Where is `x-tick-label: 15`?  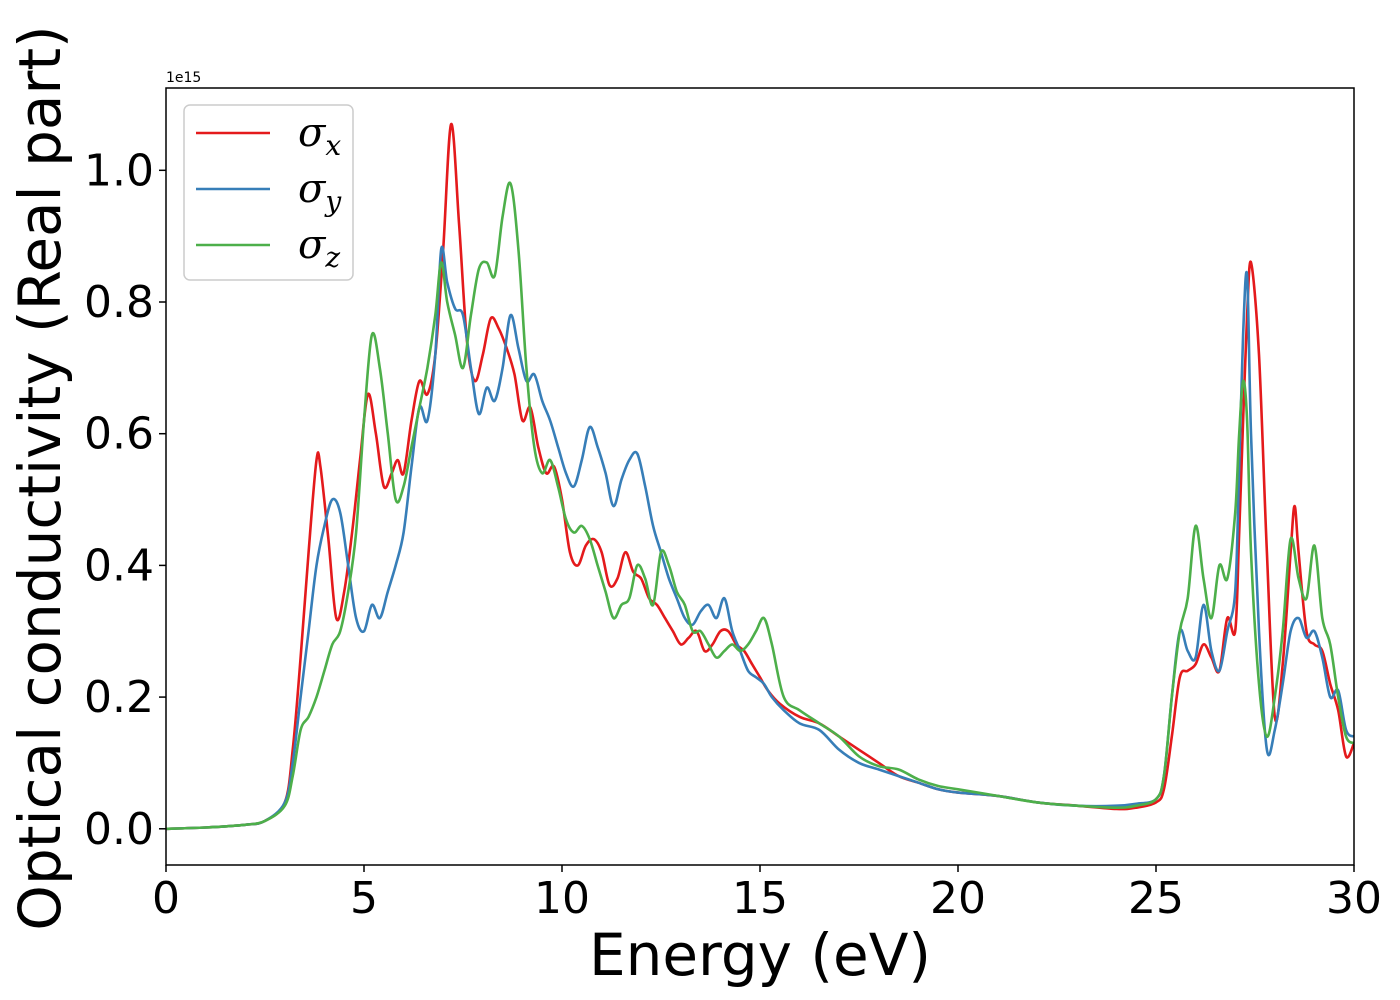 x-tick-label: 15 is located at coordinates (760, 898).